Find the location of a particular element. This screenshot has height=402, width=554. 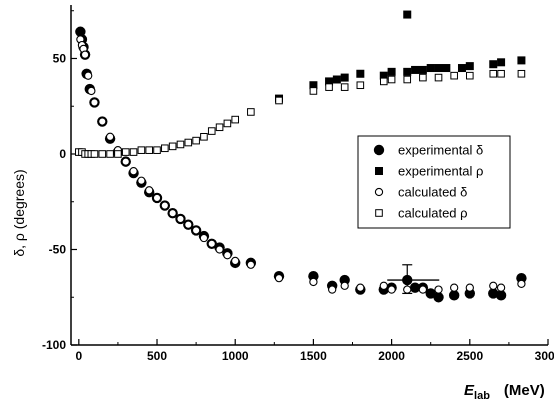

x-tick-label: 3000 is located at coordinates (544, 356).